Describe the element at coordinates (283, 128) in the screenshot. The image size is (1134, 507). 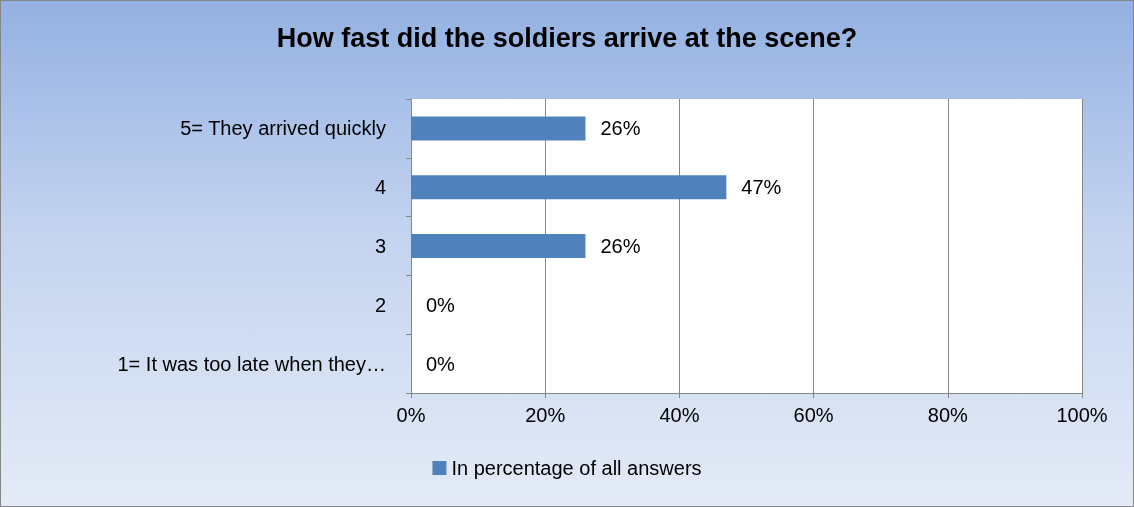
I see `y-tick-label: 5= They arrived quickly` at that location.